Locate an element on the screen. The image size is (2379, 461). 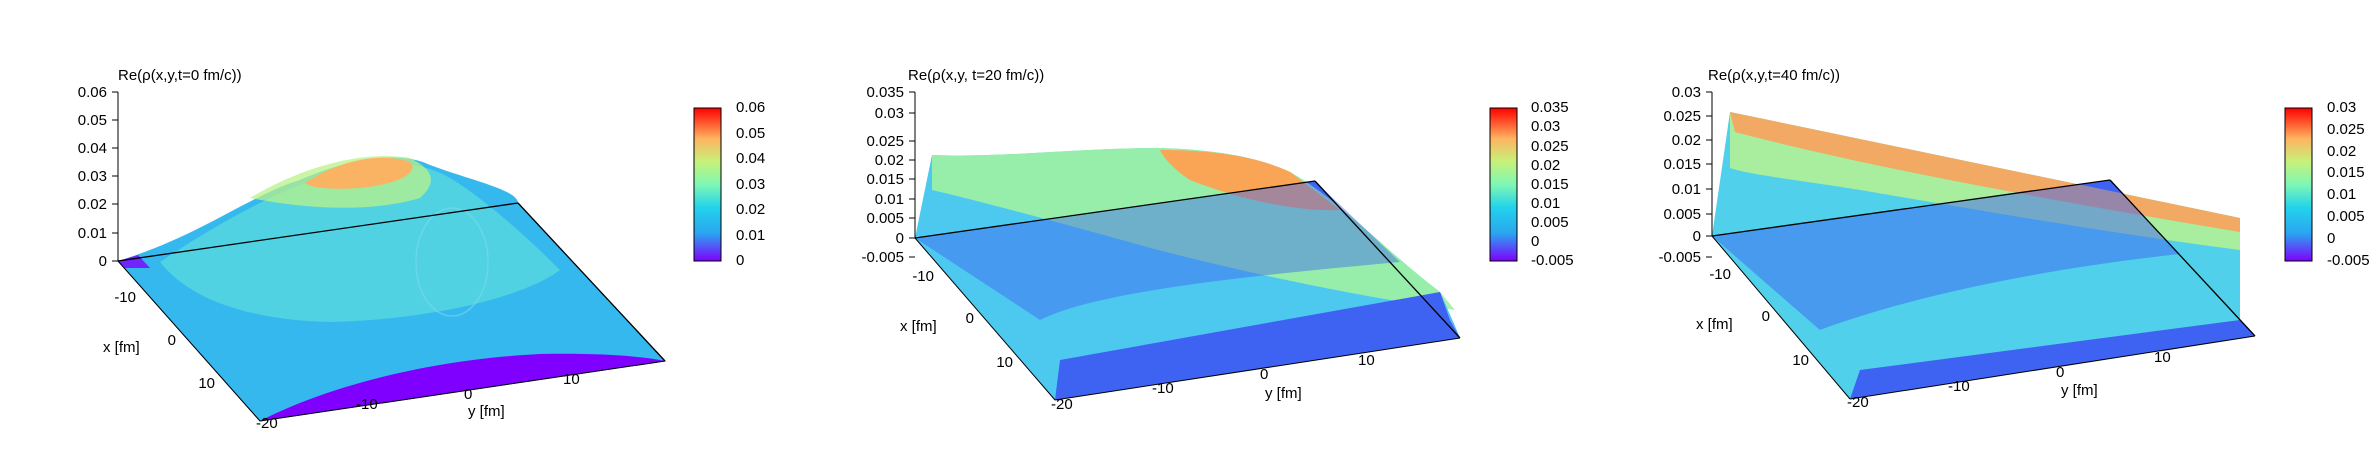
colorbar-tick-label: 0.06 is located at coordinates (750, 107).